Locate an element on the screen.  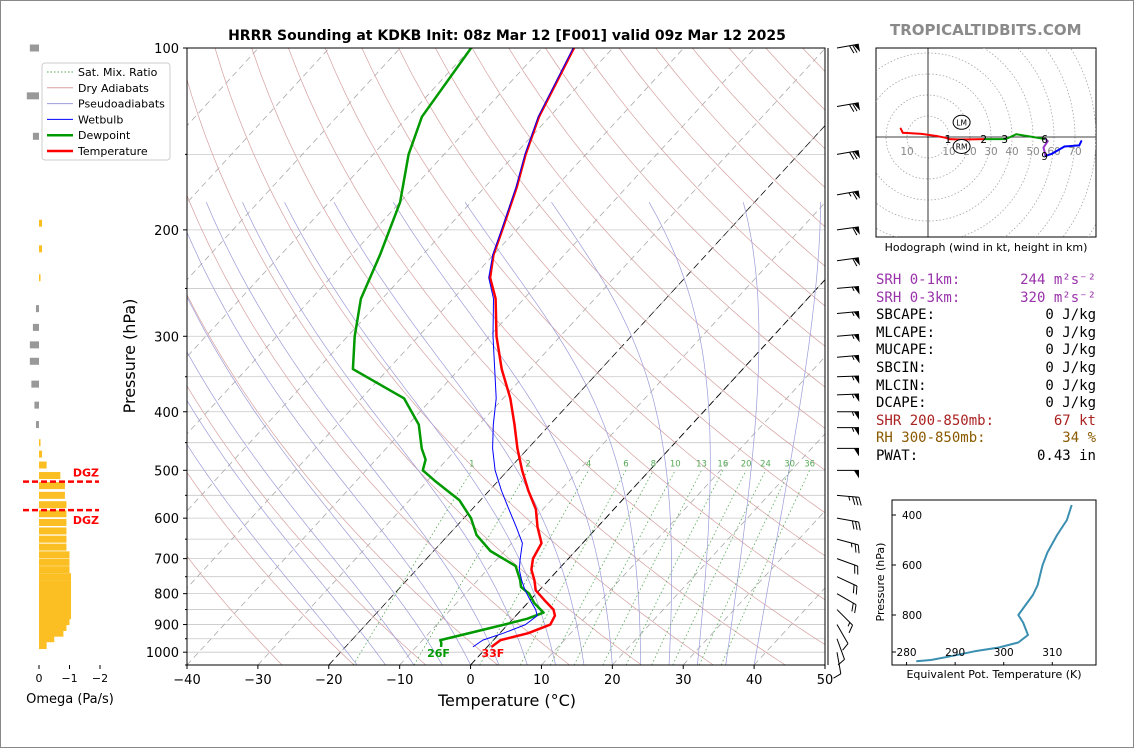
stat-value: 34 % is located at coordinates (1079, 438).